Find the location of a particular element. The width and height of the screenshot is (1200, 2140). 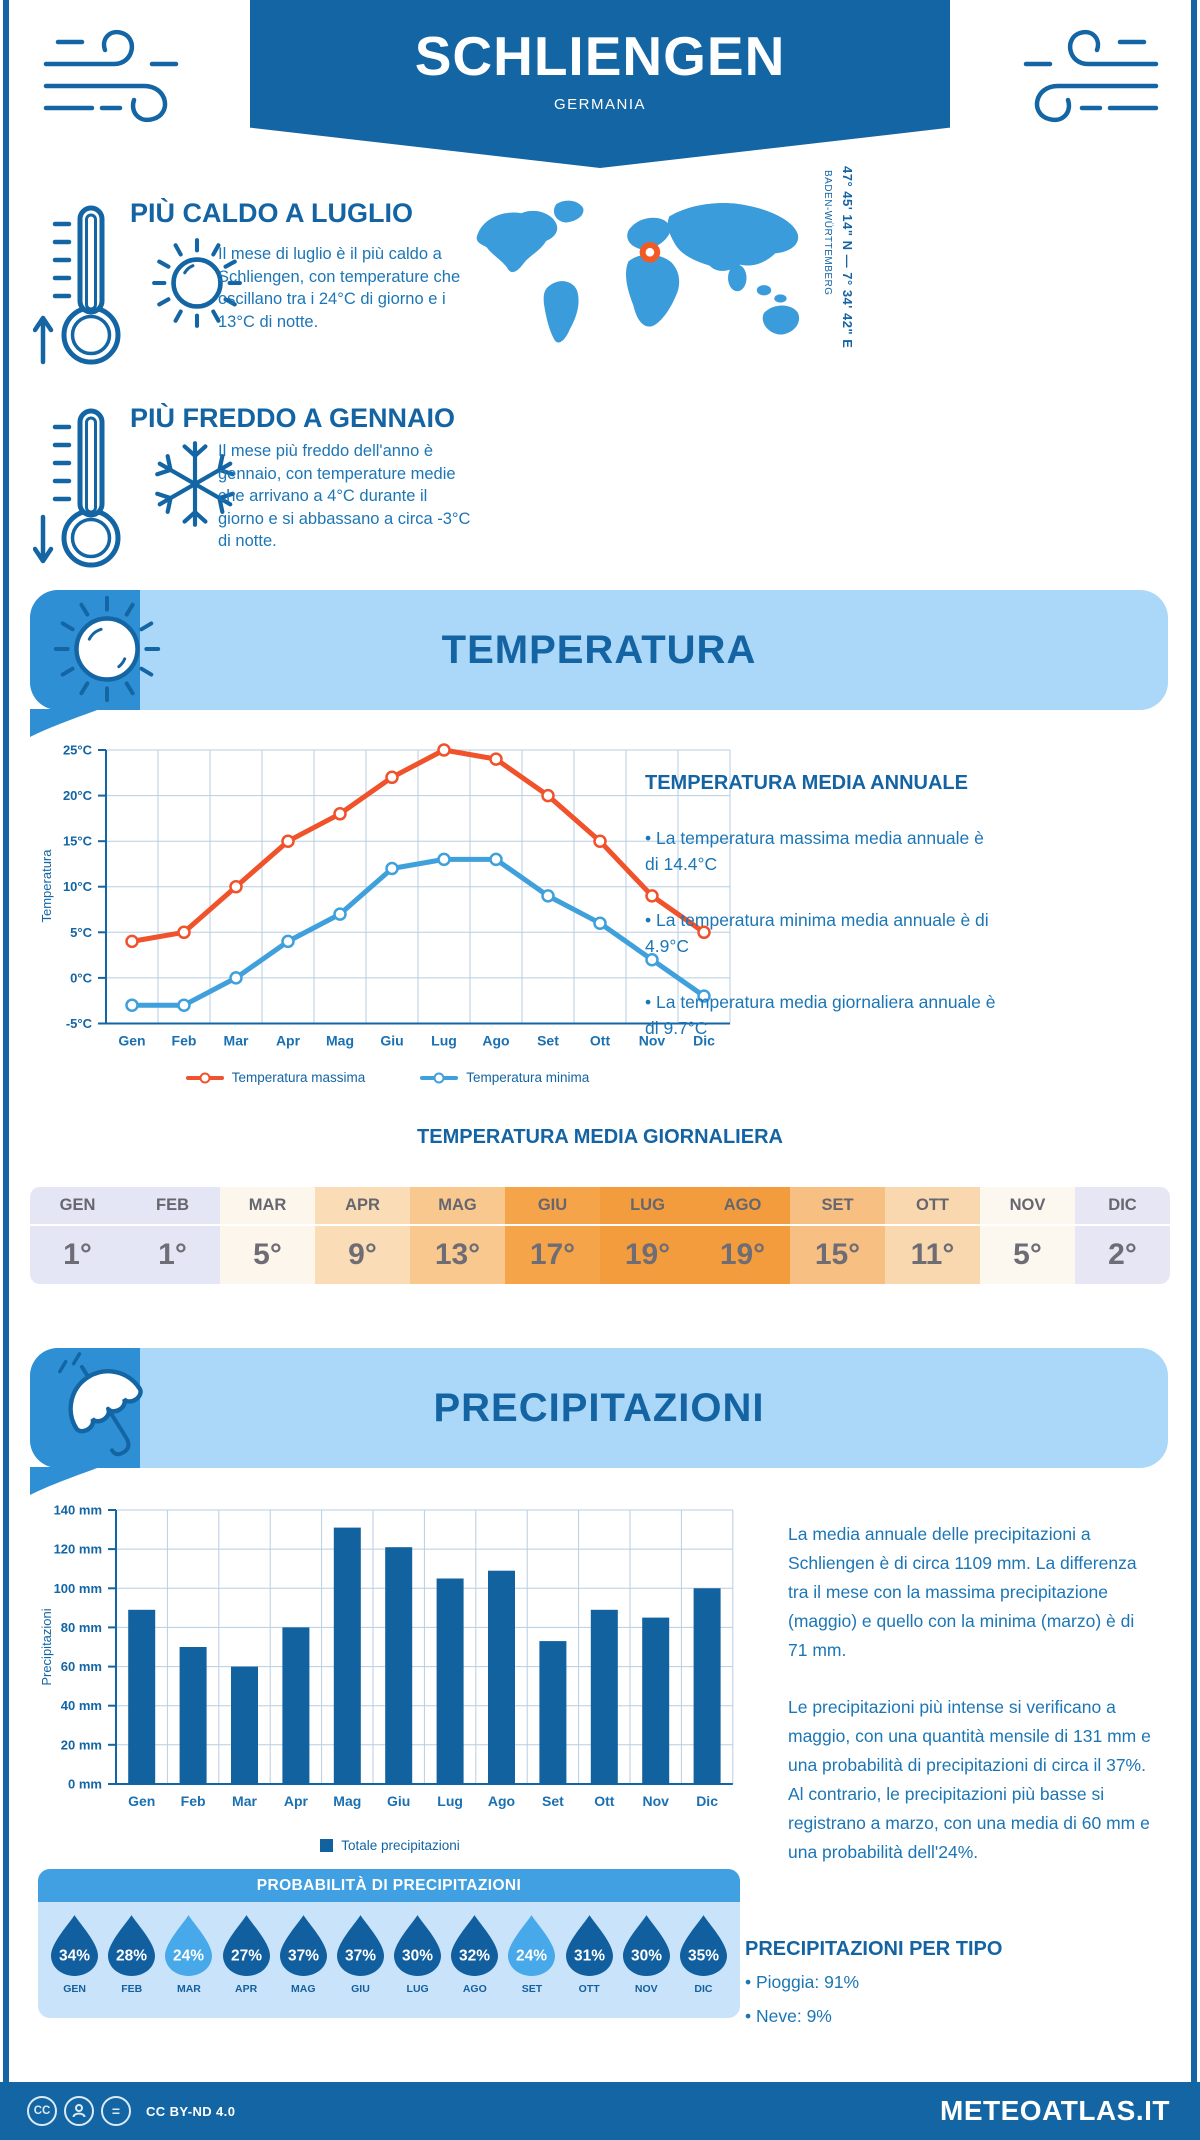

x-tick-label: Mar is located at coordinates (244, 1801).